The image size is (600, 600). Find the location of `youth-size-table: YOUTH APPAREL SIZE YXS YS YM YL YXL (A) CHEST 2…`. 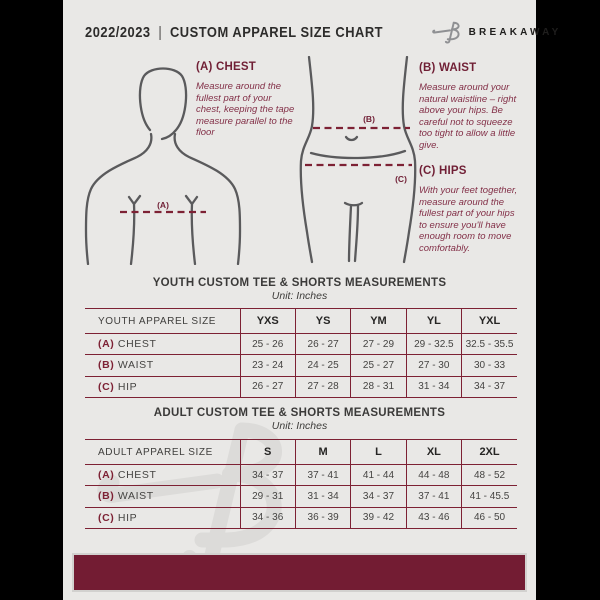

youth-size-table: YOUTH APPAREL SIZE YXS YS YM YL YXL (A) CHEST 2… is located at coordinates (301, 353).